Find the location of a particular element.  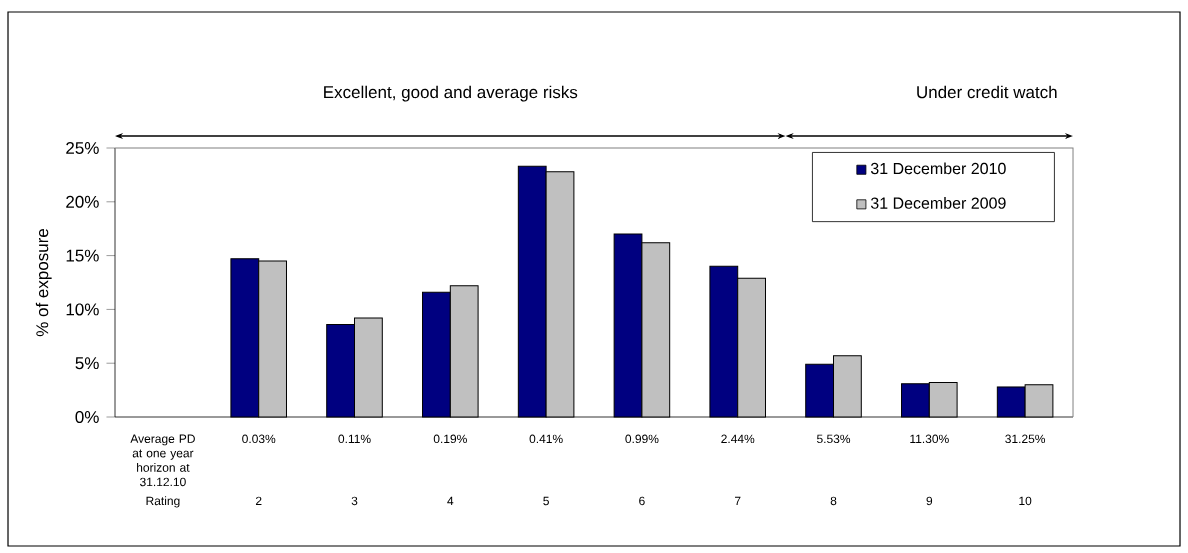

x-tick-label: 0.03% is located at coordinates (259, 439).